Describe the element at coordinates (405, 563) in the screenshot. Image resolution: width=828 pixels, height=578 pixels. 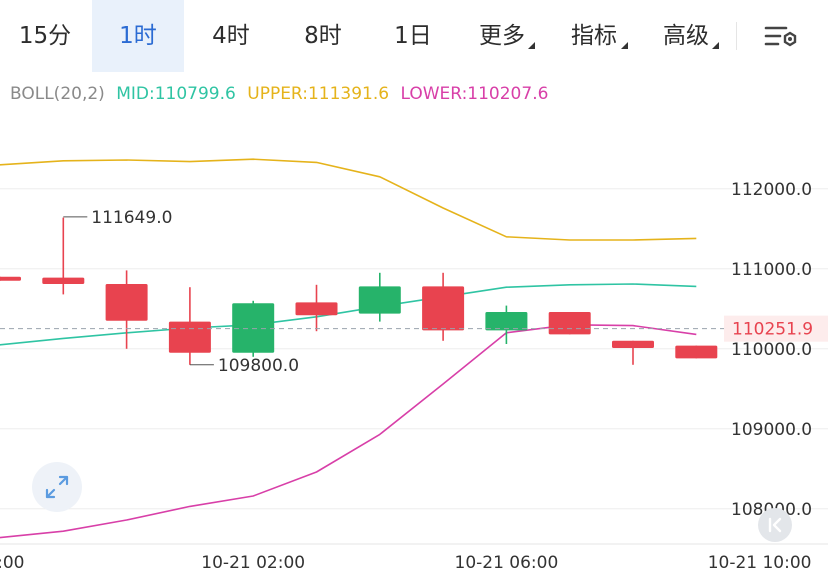
I see `x-axis: 22:00 10-21 02:00 10-21 06:00 10-21 10:00` at that location.